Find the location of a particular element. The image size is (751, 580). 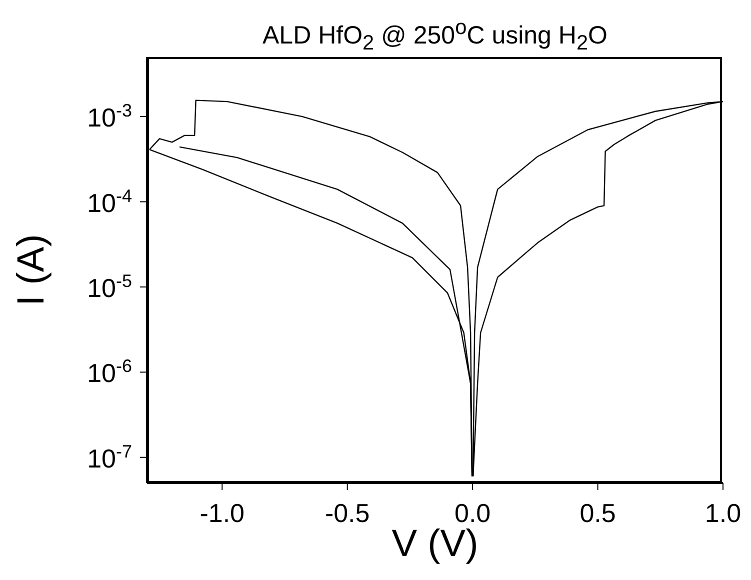

y-tick-label: 10$^{-3}$ is located at coordinates (109, 116).